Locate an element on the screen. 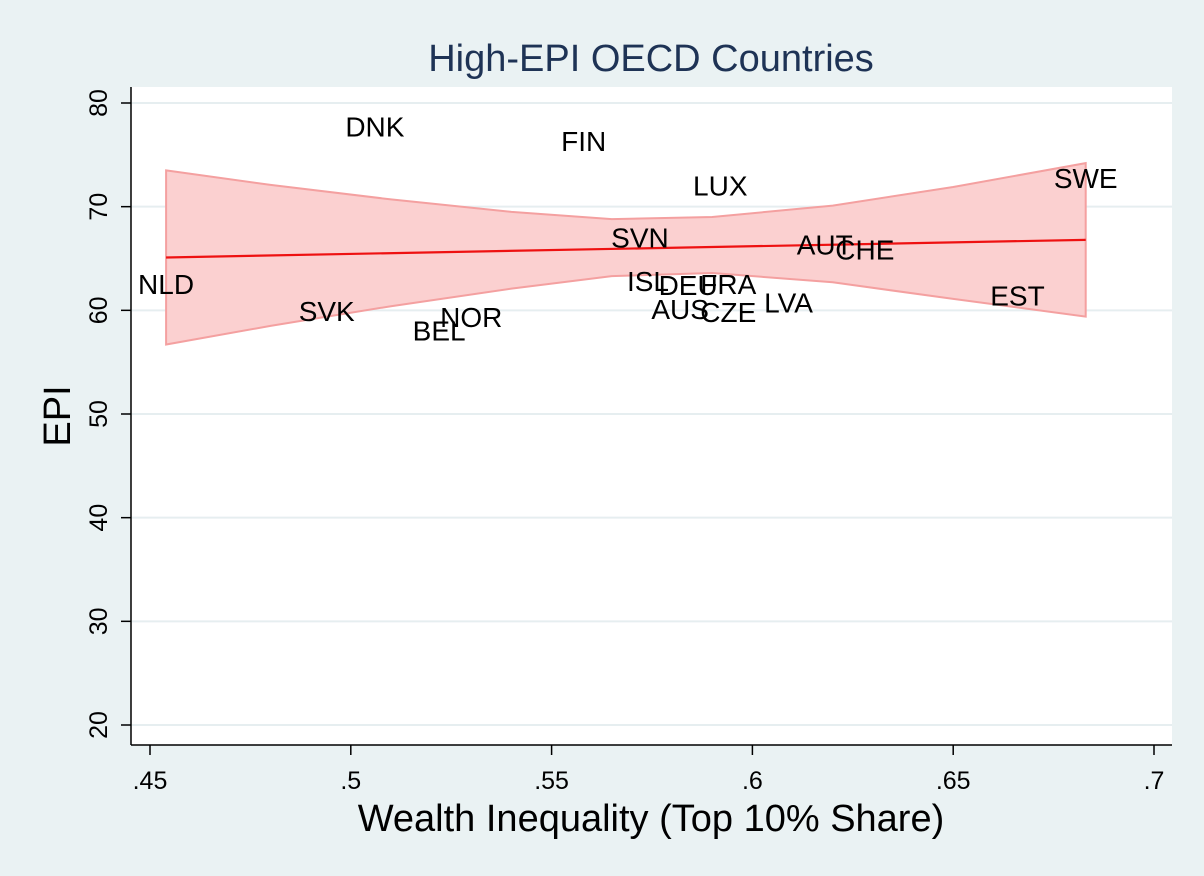 The height and width of the screenshot is (876, 1204). fit-line is located at coordinates (626, 248).